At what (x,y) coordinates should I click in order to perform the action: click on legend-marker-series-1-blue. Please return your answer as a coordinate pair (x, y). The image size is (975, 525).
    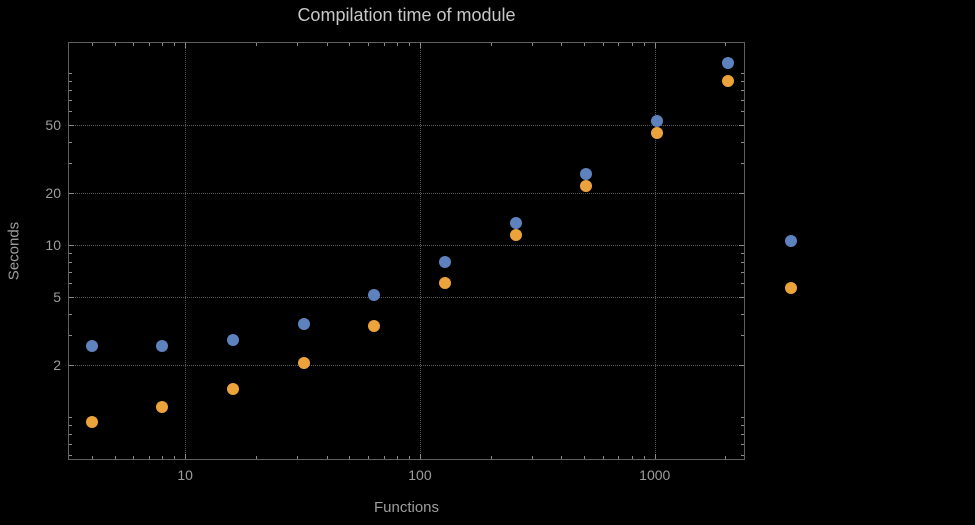
    Looking at the image, I should click on (791, 241).